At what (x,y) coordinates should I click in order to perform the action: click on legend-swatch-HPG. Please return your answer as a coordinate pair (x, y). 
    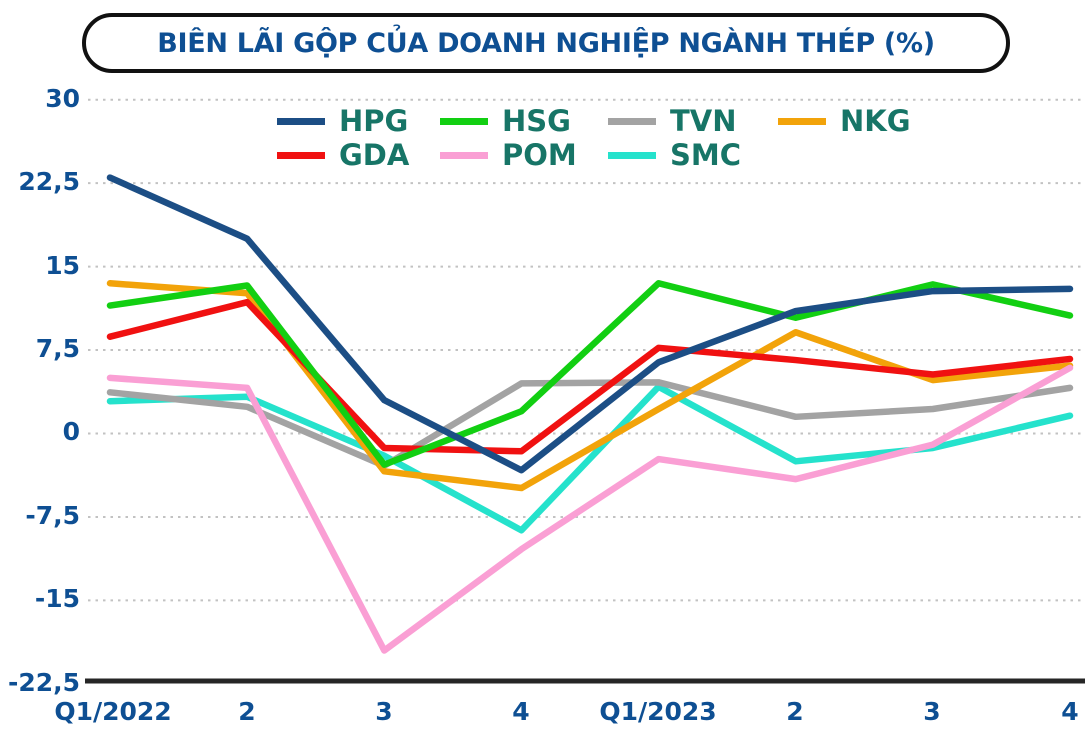
    Looking at the image, I should click on (301, 121).